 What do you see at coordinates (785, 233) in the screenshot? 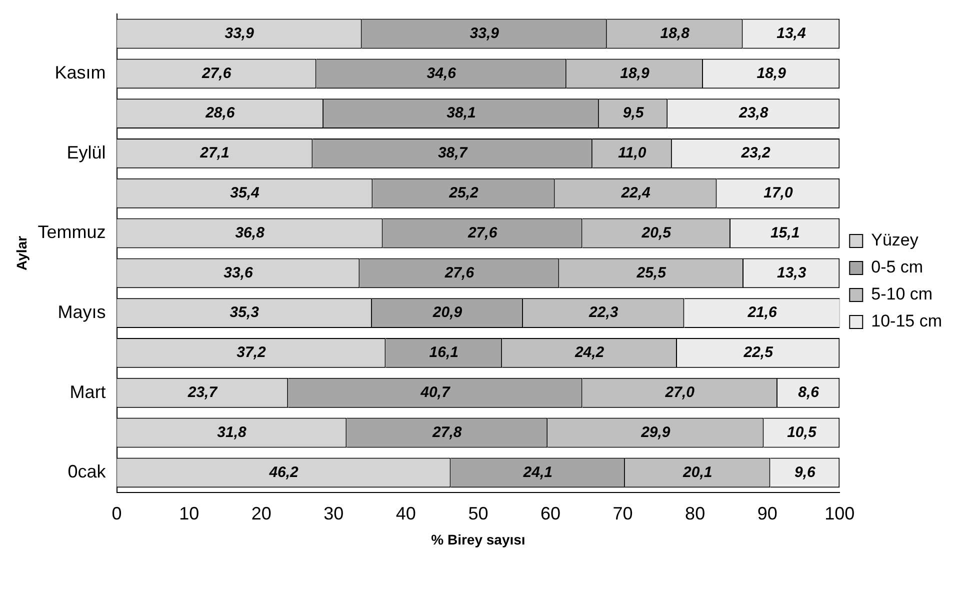
I see `data-label: 15,1` at bounding box center [785, 233].